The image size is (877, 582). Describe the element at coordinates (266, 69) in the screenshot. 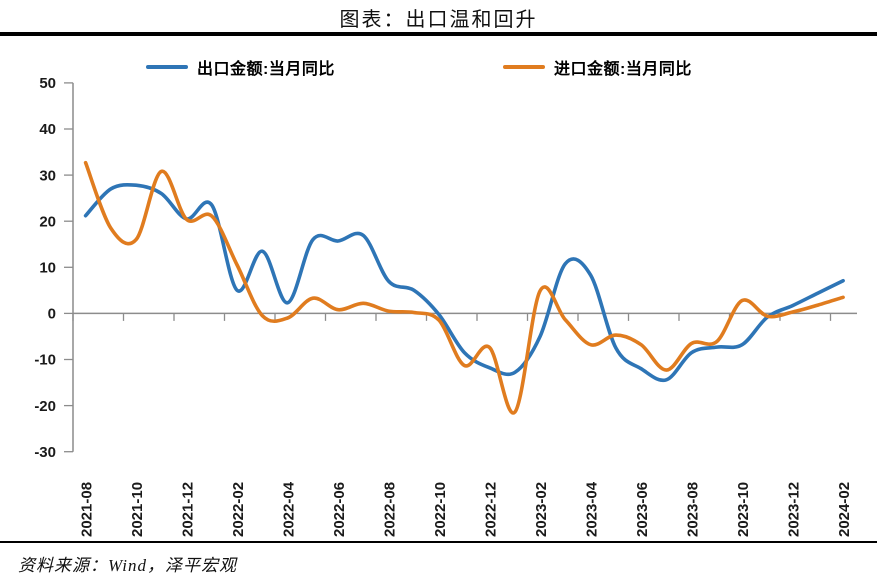

I see `legend-label-export: 出口金额:当月同比` at that location.